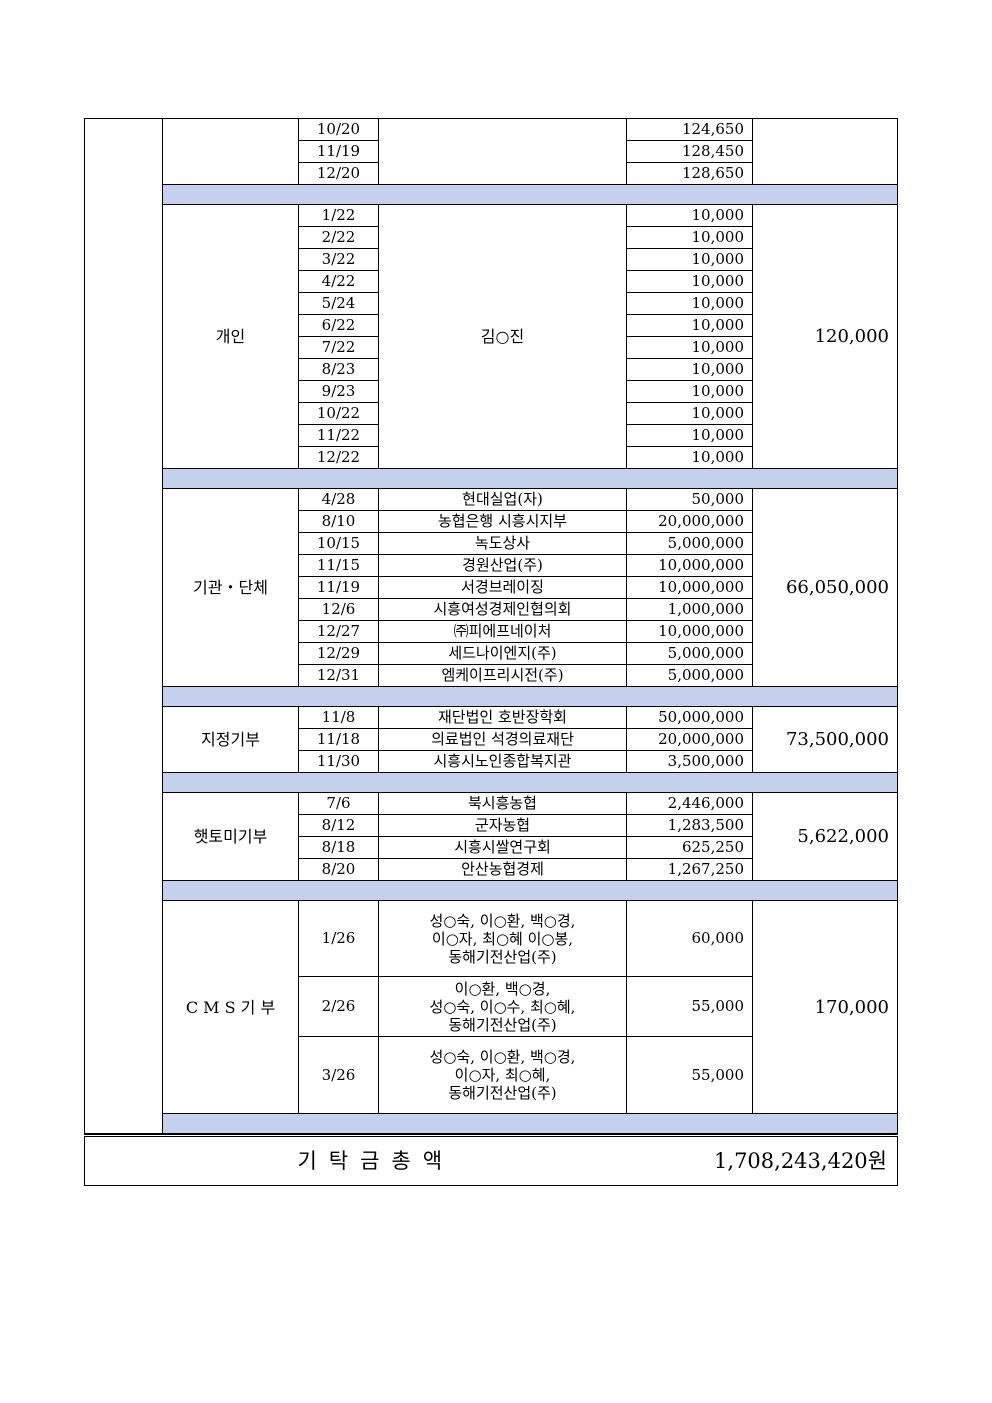 Image resolution: width=992 pixels, height=1403 pixels. Describe the element at coordinates (338, 151) in the screenshot. I see `date-cell: 11/19` at that location.